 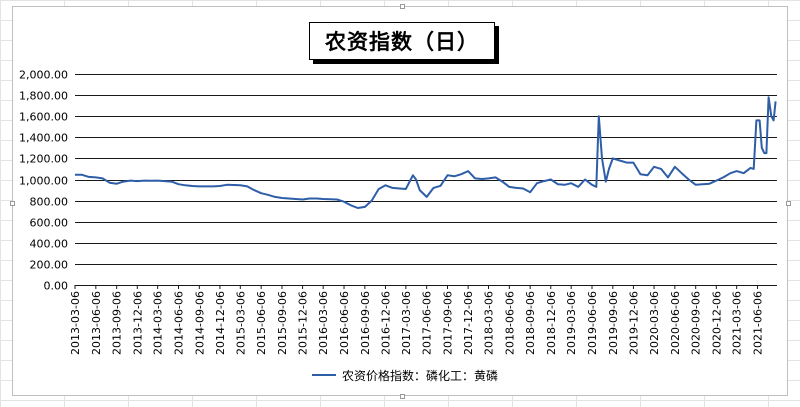 What do you see at coordinates (56, 286) in the screenshot?
I see `y-tick-label: 0.00` at bounding box center [56, 286].